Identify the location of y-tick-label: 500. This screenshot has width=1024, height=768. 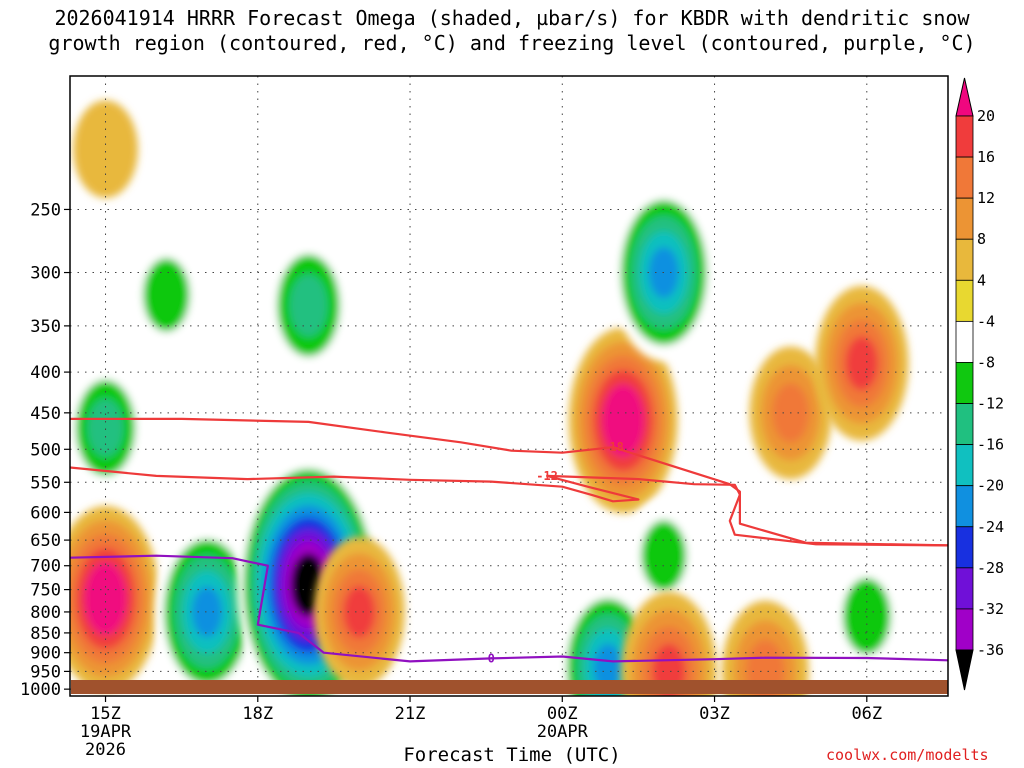
(45, 450).